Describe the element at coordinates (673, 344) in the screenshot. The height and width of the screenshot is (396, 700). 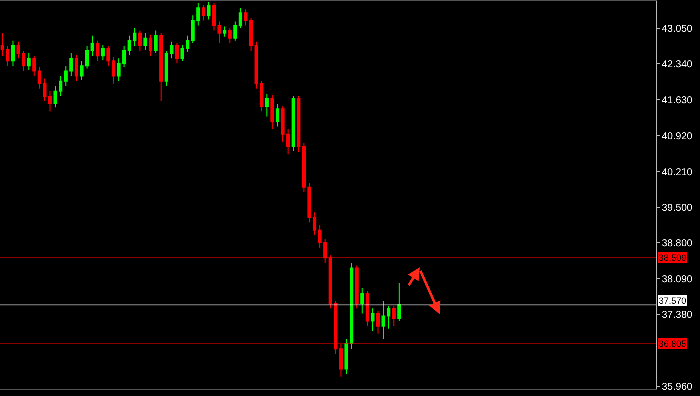
I see `ref-line-label: 36.805` at that location.